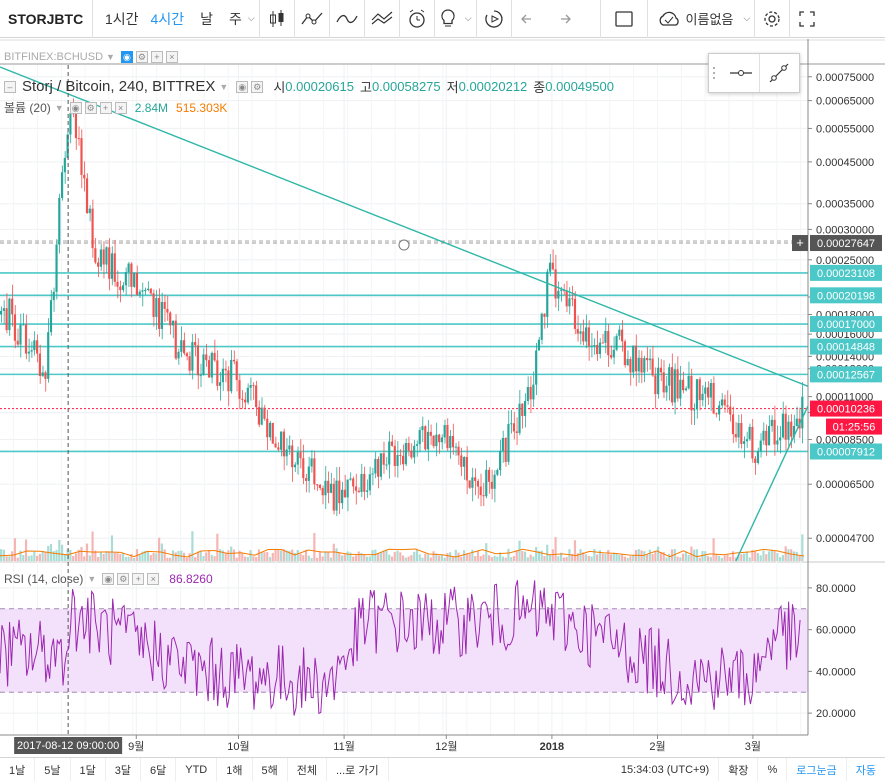  I want to click on range-5y-button: 5해, so click(270, 769).